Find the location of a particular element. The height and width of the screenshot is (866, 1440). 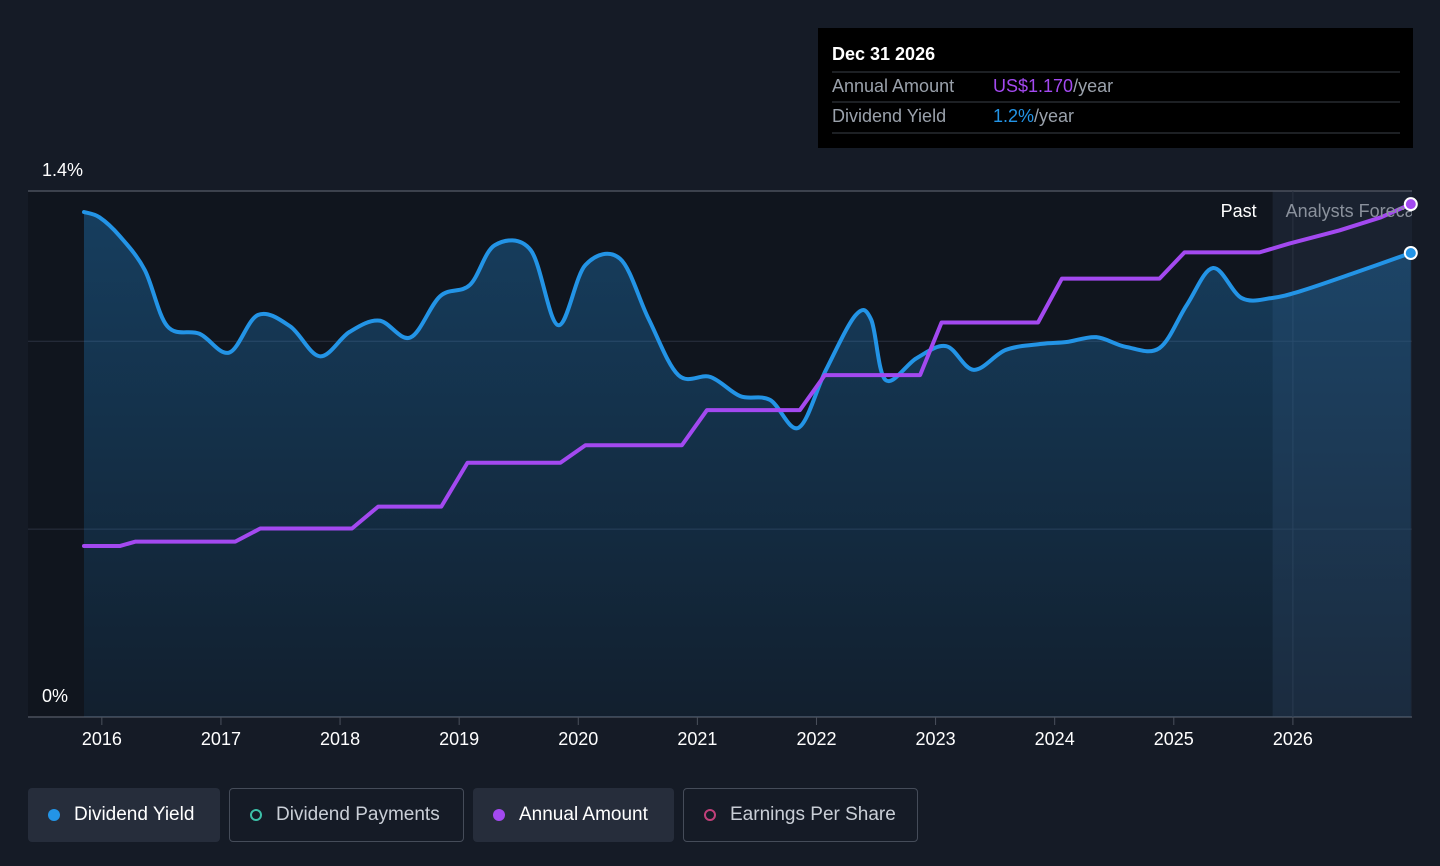

x-tick-label: 2021 is located at coordinates (697, 739).